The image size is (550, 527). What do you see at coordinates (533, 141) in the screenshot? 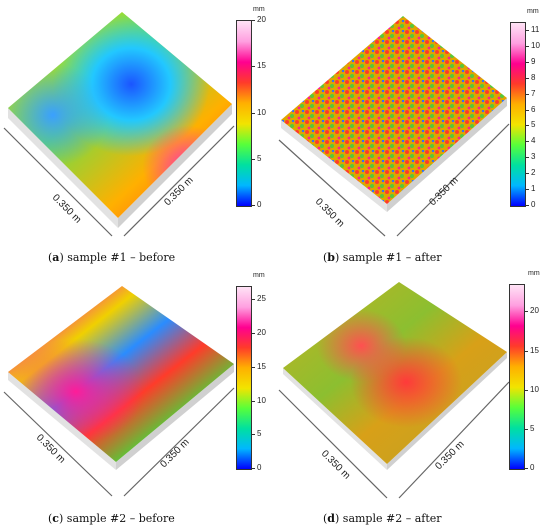
I see `colorbar-tick-label: 4` at bounding box center [533, 141].